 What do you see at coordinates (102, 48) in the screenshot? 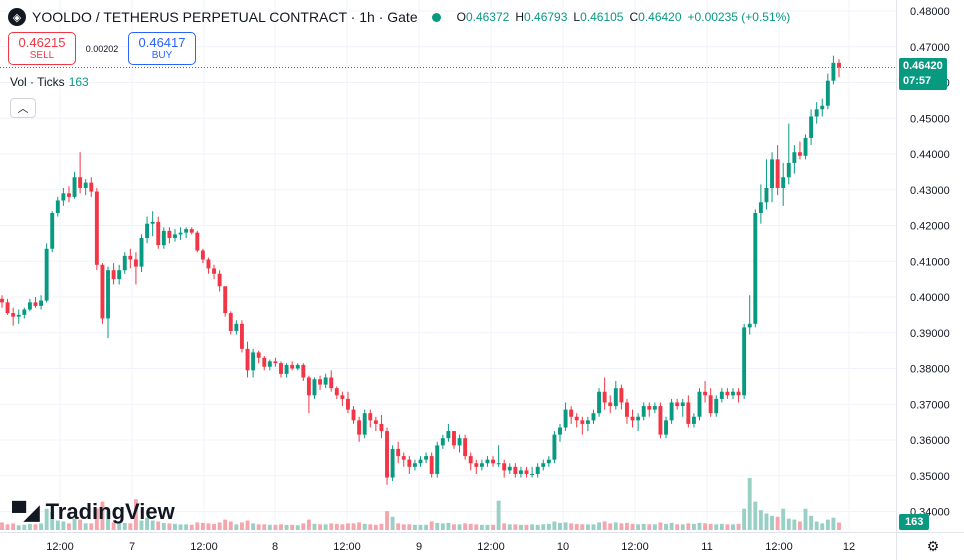
I see `spread-value: 0.00202` at bounding box center [102, 48].